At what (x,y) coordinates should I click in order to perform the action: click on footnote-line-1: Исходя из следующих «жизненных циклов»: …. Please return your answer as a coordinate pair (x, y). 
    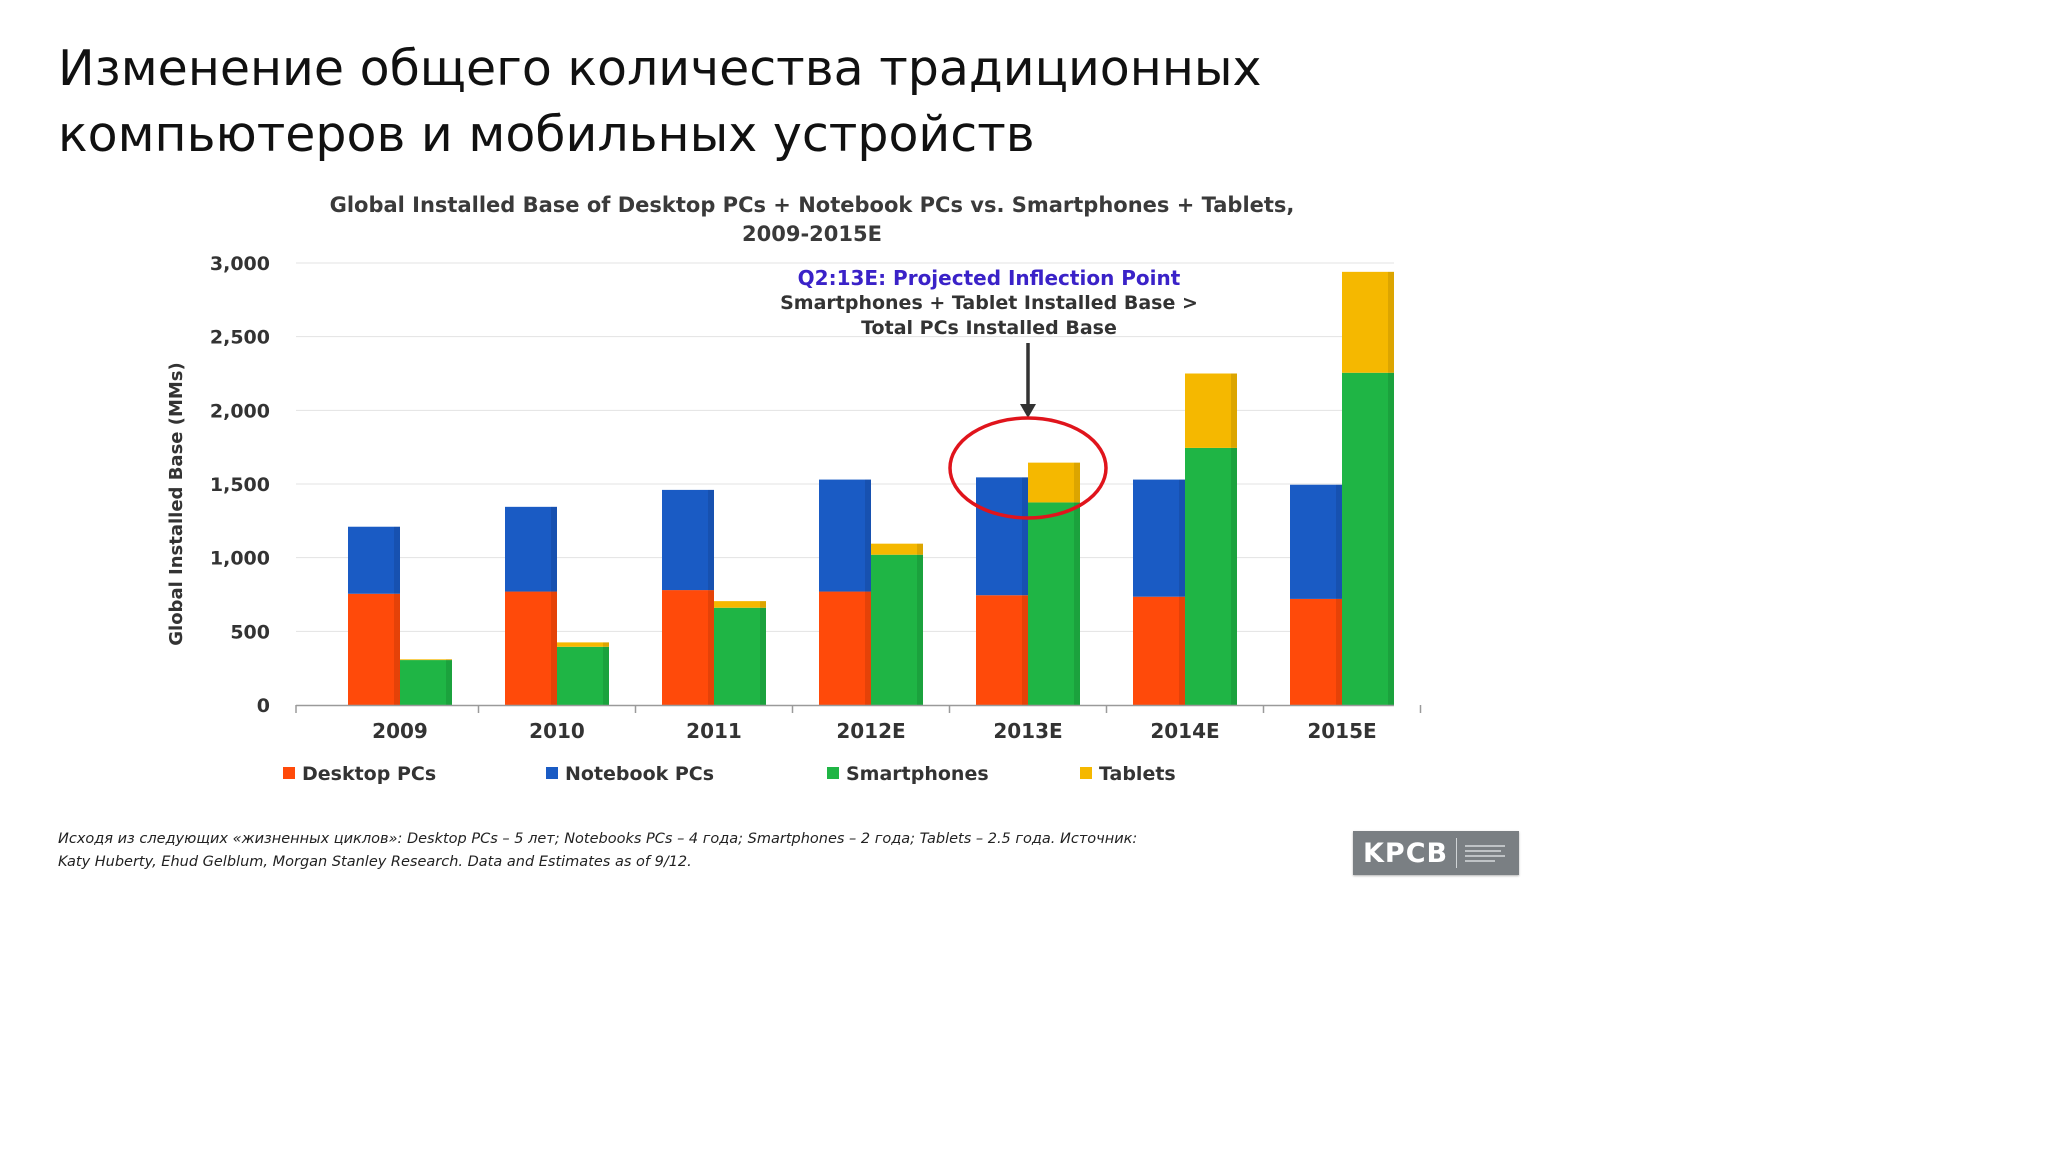
    Looking at the image, I should click on (598, 839).